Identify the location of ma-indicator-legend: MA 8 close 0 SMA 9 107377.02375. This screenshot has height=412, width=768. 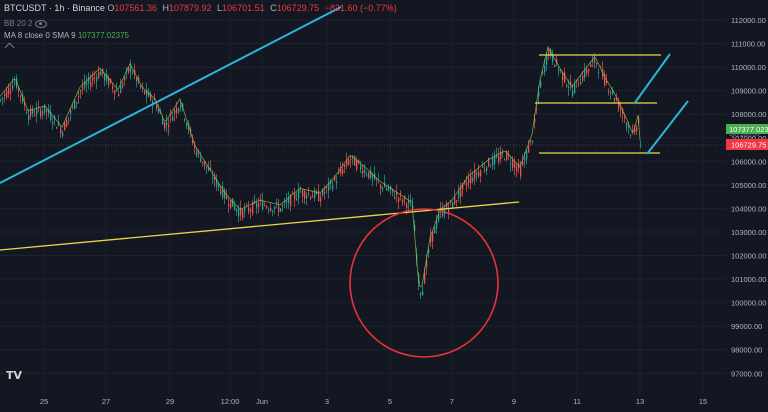
(66, 35).